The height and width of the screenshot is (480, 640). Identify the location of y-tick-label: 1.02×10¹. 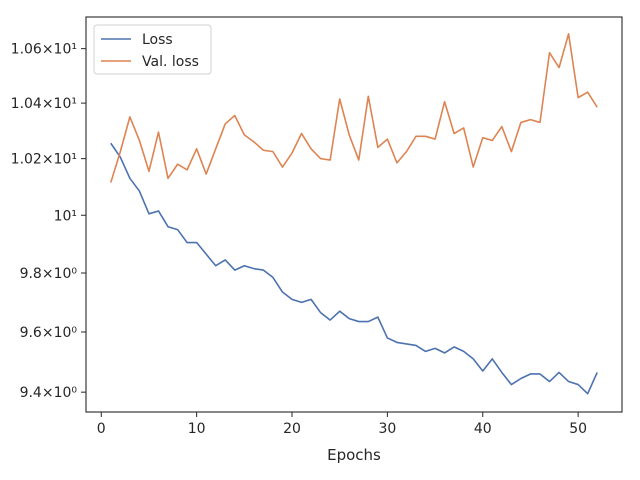
(44, 160).